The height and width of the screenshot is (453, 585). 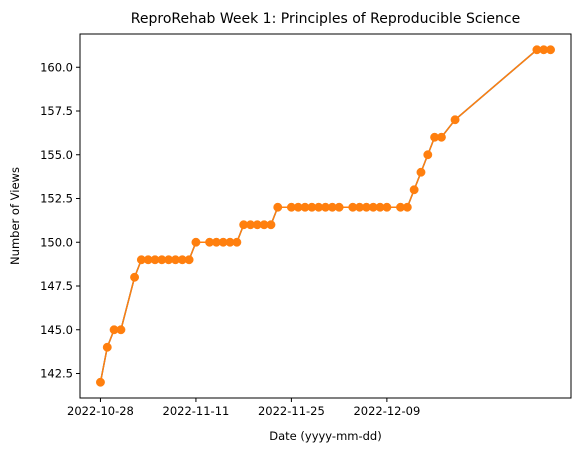 What do you see at coordinates (56, 199) in the screenshot?
I see `y-tick-label: 152.5` at bounding box center [56, 199].